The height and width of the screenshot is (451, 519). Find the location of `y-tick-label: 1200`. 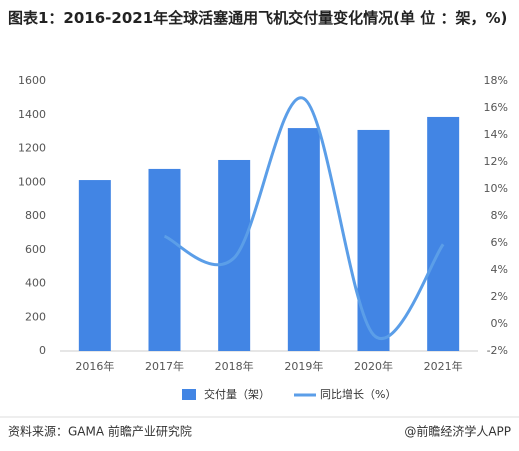

y-tick-label: 1200 is located at coordinates (32, 148).